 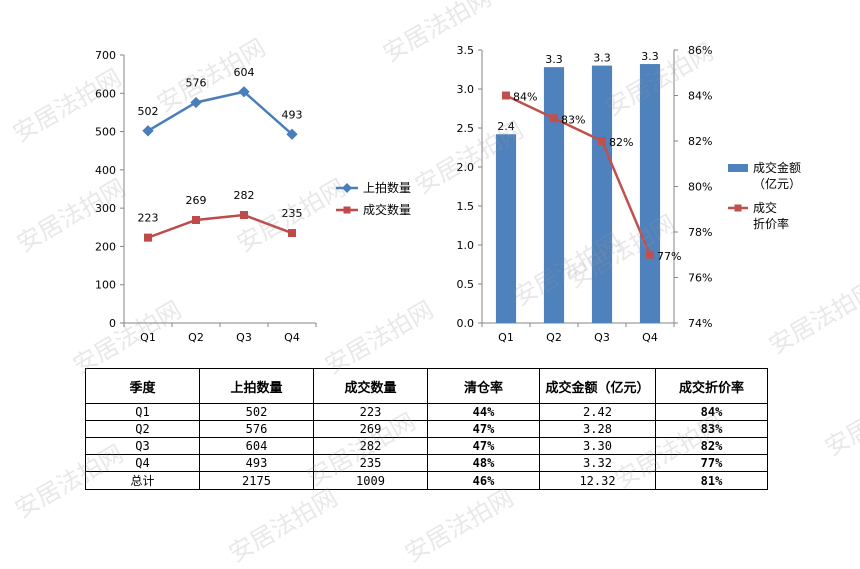 What do you see at coordinates (777, 167) in the screenshot?
I see `legend-label: 成交金额` at bounding box center [777, 167].